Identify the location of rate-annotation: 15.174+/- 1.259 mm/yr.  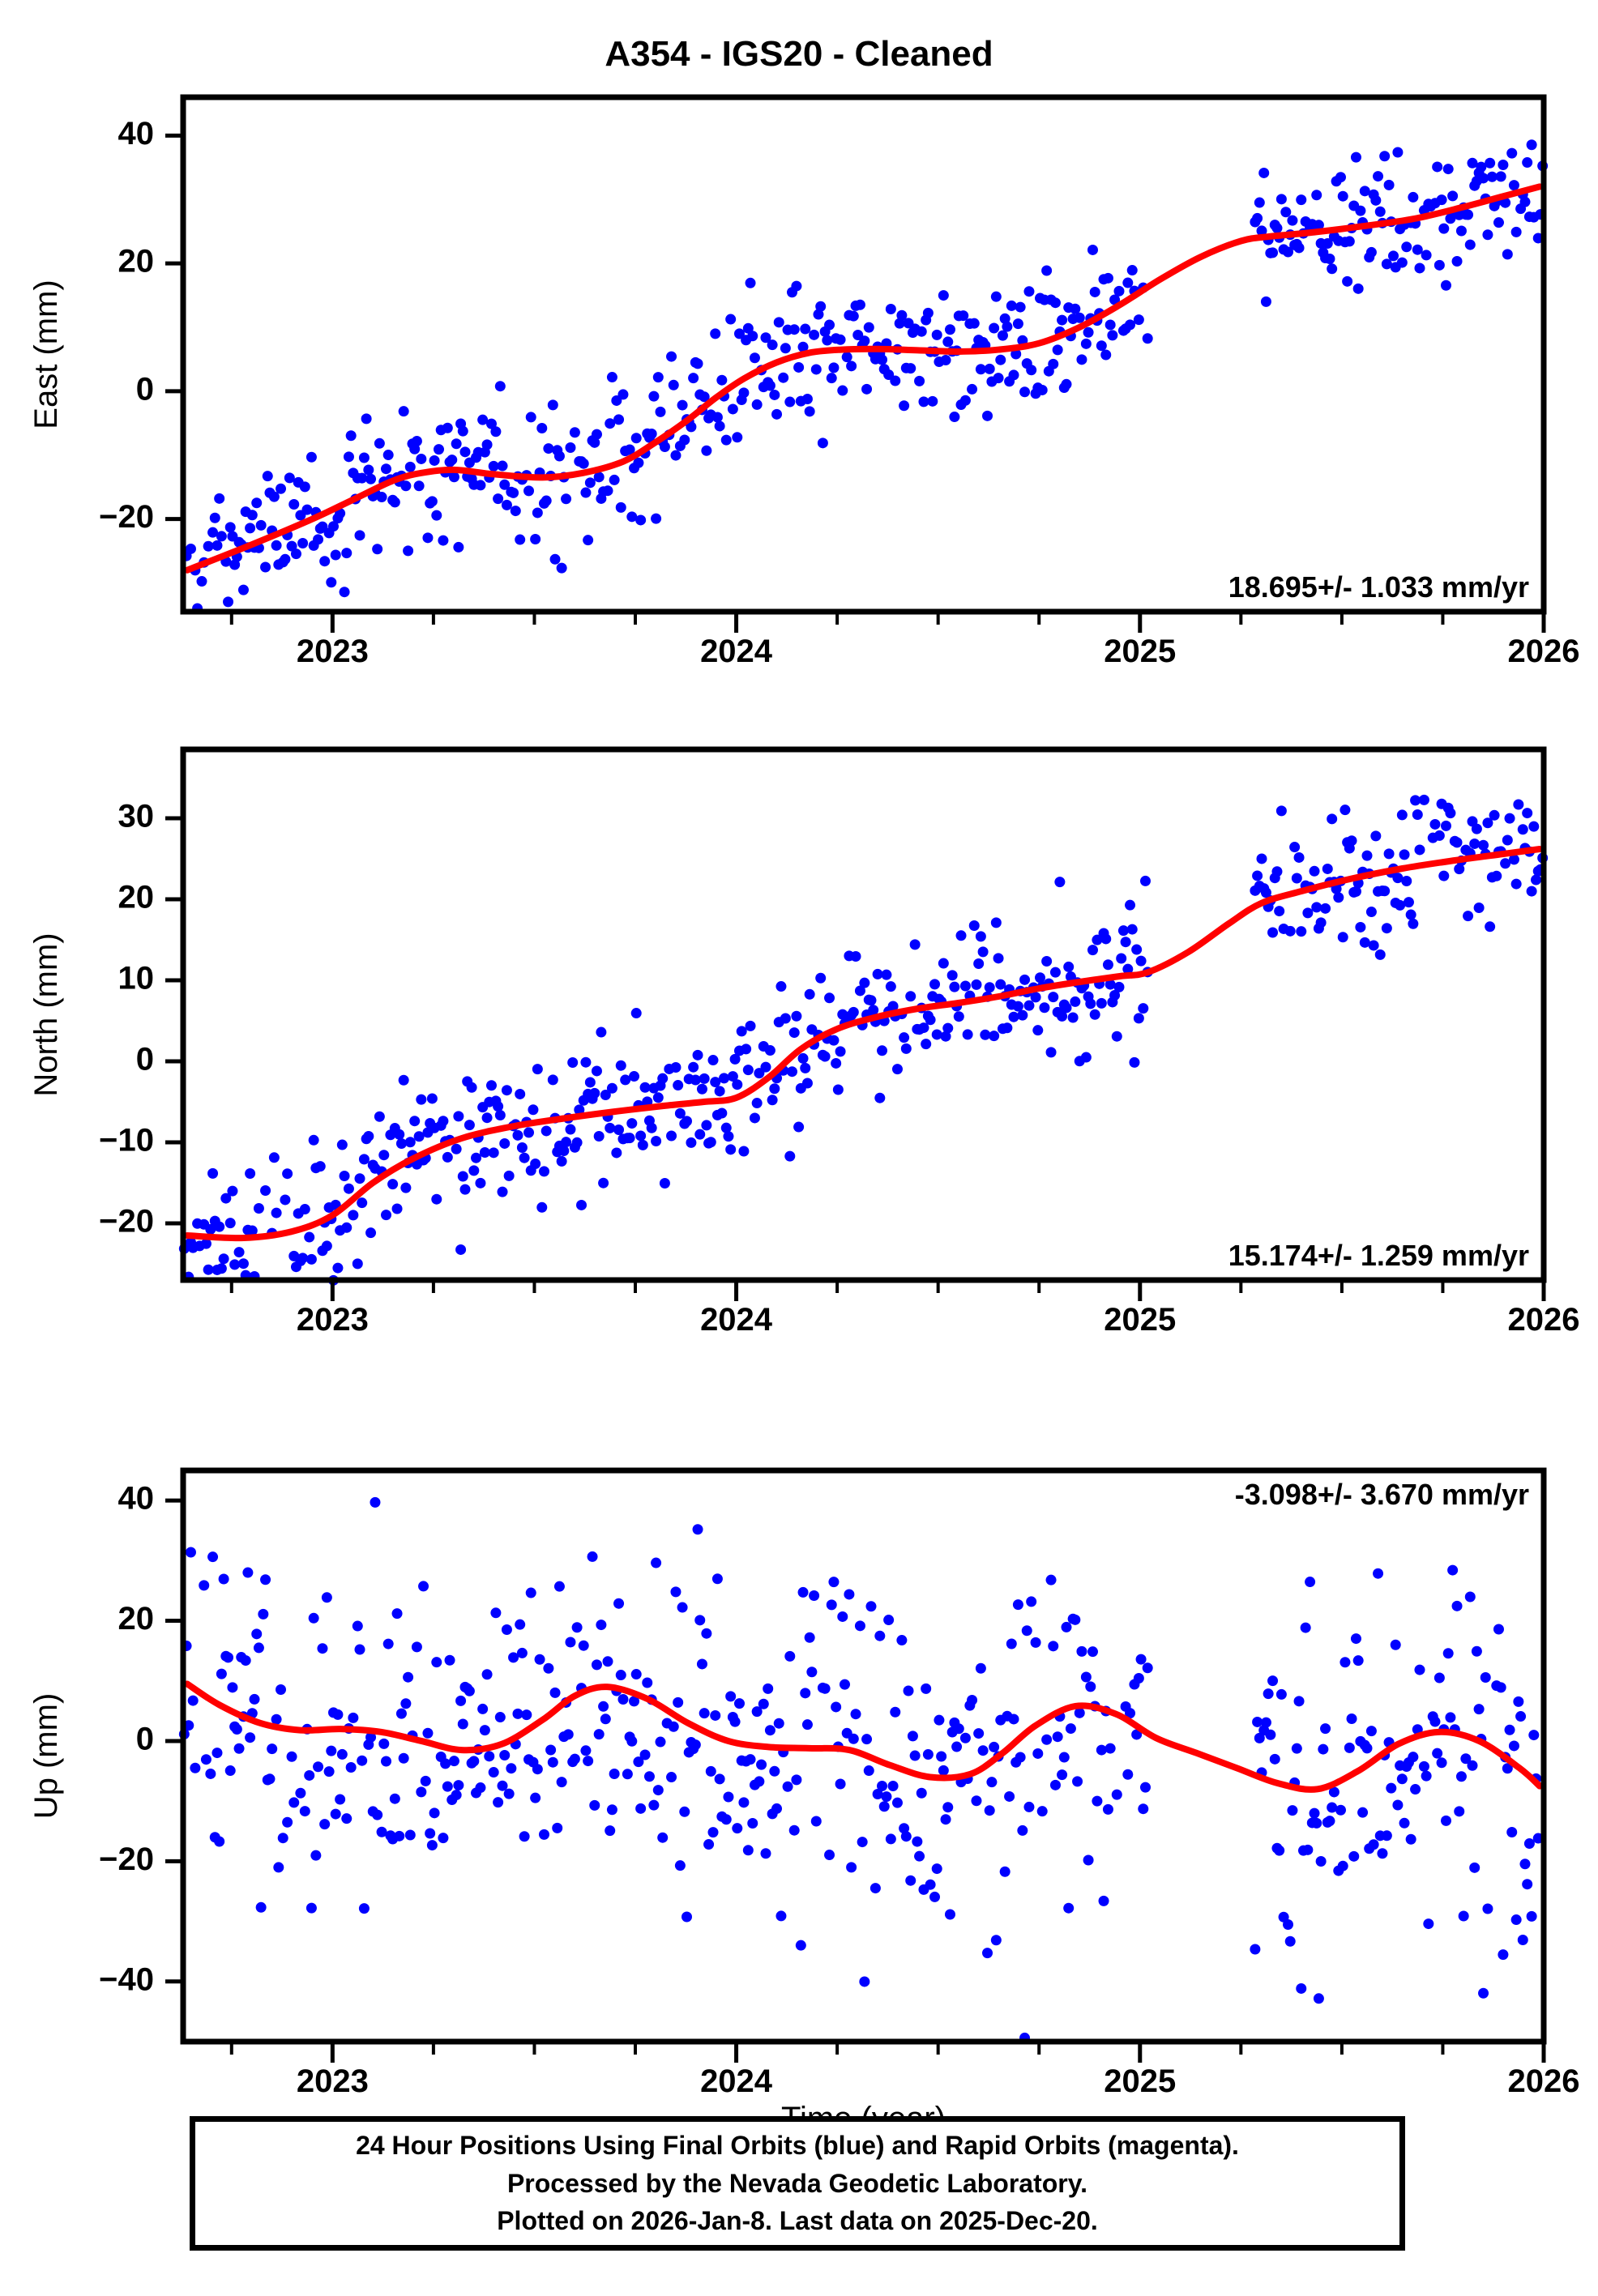
(1378, 1256).